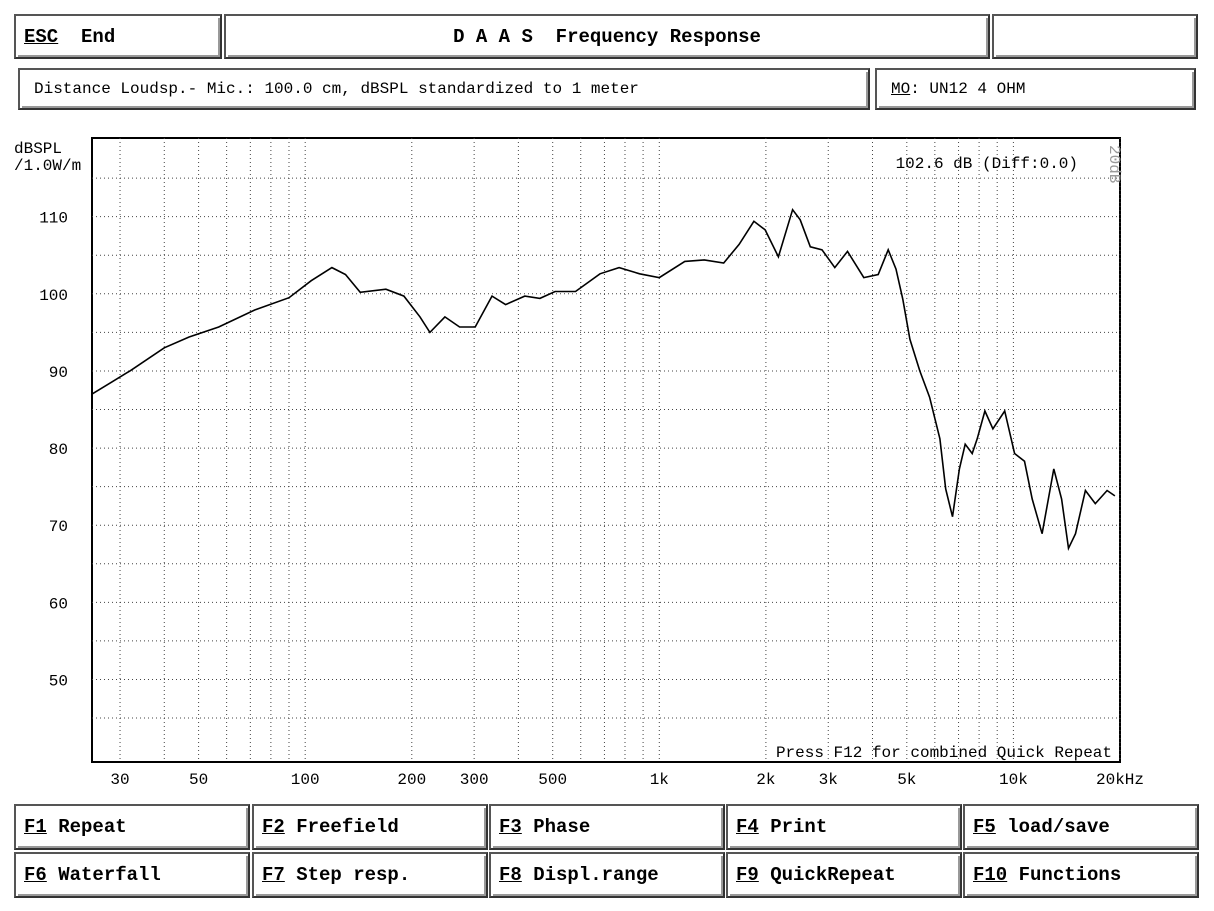 This screenshot has height=911, width=1214. I want to click on function-key: F10 Functions, so click(1081, 875).